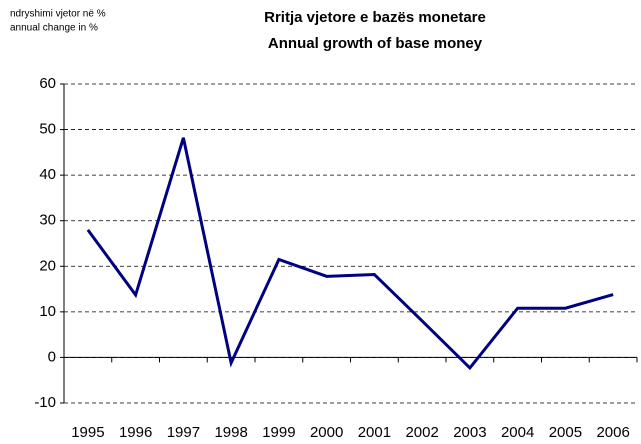 The image size is (641, 444). Describe the element at coordinates (135, 432) in the screenshot. I see `x-tick-label: 1996` at that location.